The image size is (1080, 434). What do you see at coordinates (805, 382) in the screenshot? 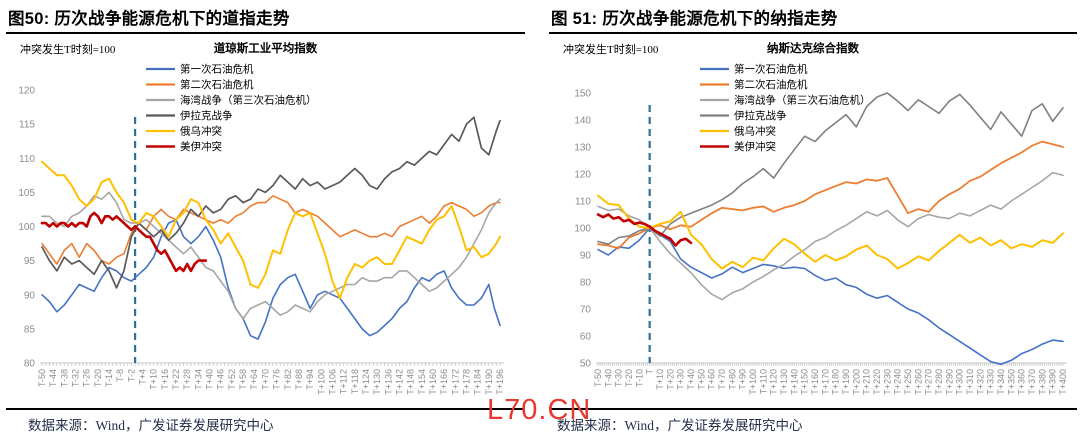
I see `x-tick-label: T+150` at bounding box center [805, 382].